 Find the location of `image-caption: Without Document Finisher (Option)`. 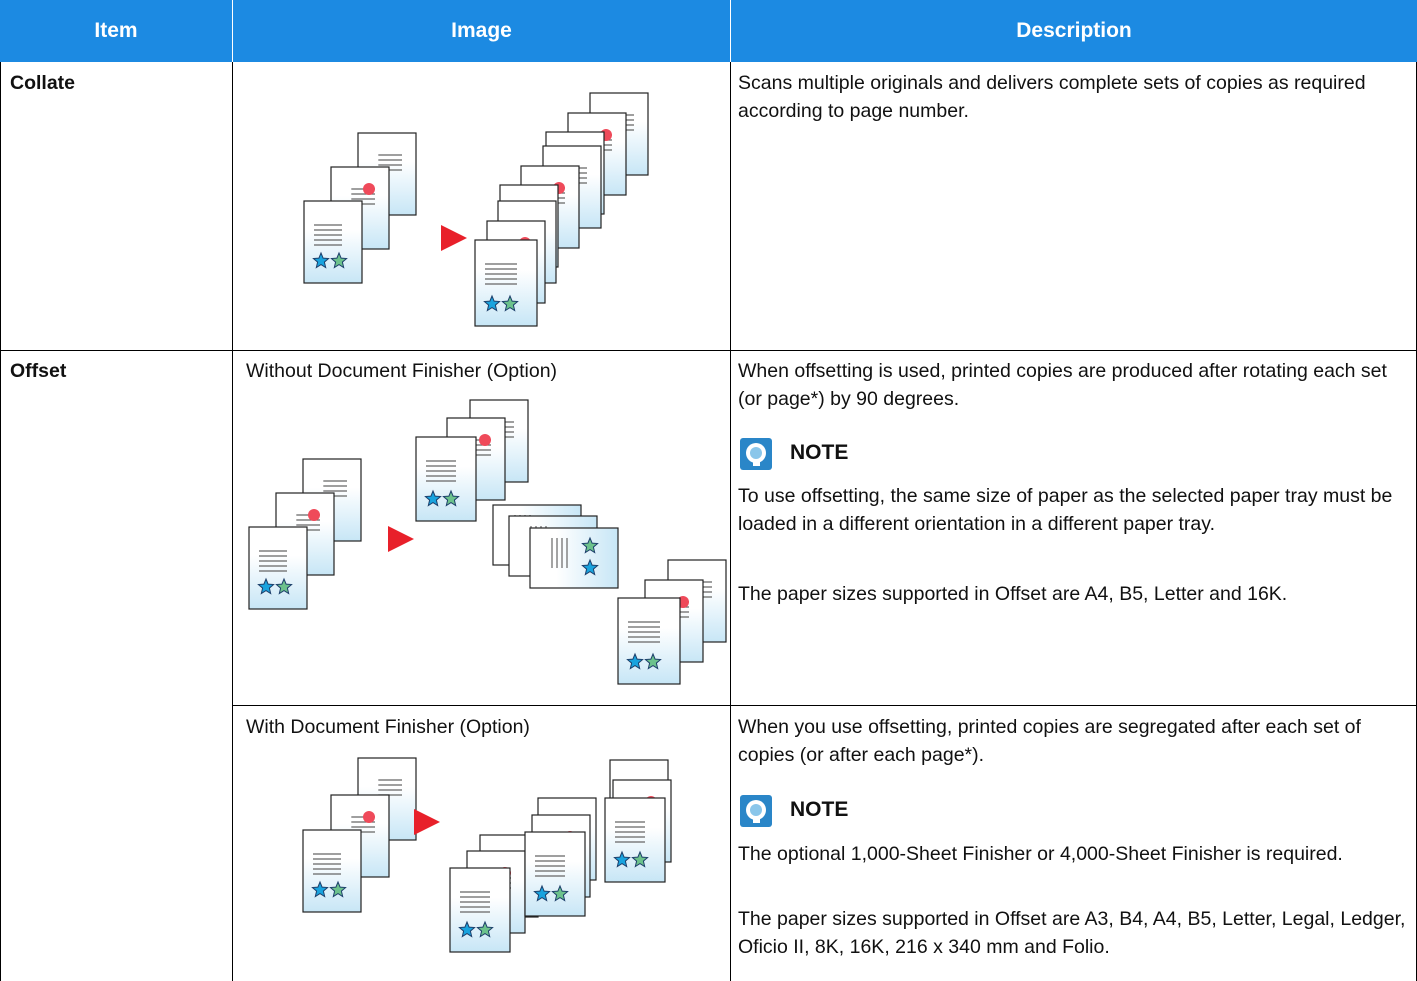

image-caption: Without Document Finisher (Option) is located at coordinates (402, 371).